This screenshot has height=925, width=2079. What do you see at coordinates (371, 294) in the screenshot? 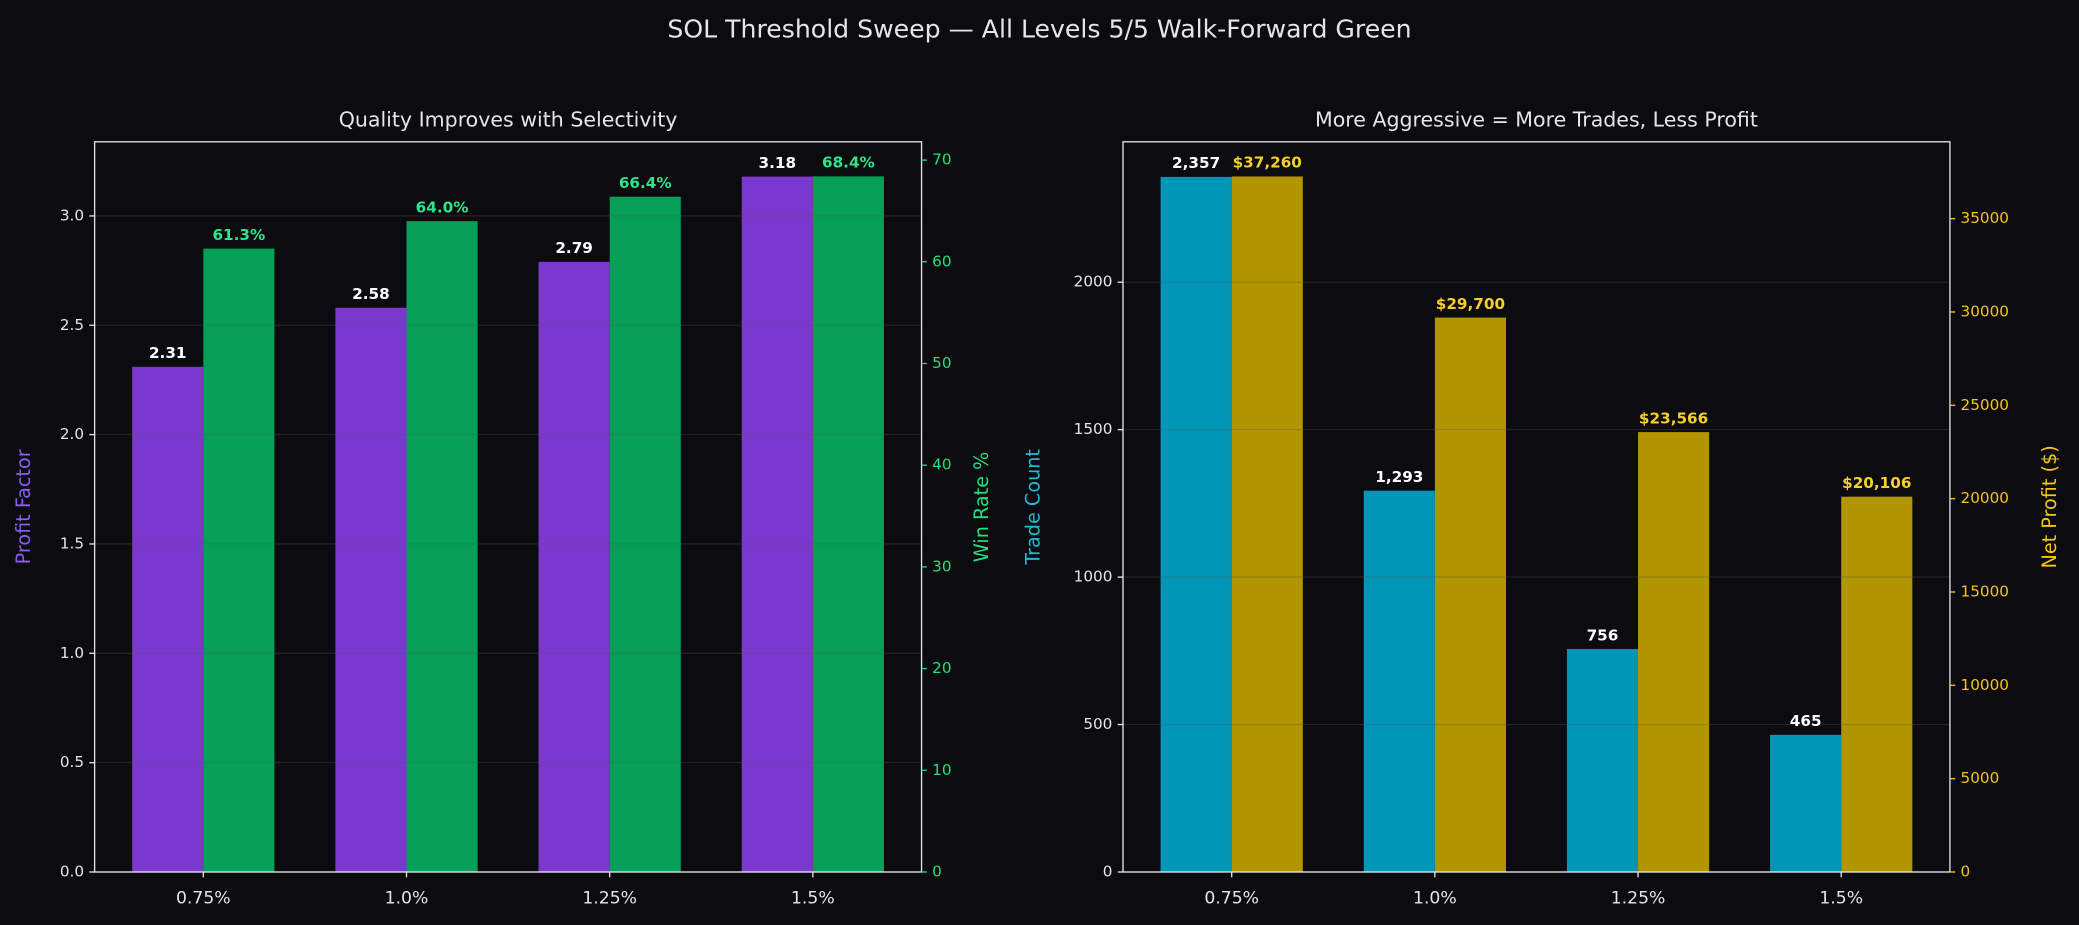
I see `value-label: 2.58` at bounding box center [371, 294].